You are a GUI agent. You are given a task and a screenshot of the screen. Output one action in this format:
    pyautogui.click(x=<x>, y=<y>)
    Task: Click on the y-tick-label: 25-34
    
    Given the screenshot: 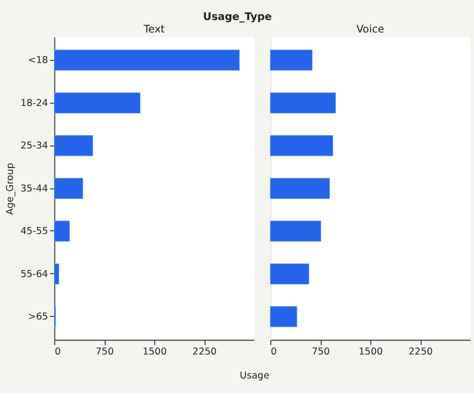 What is the action you would take?
    pyautogui.click(x=34, y=146)
    